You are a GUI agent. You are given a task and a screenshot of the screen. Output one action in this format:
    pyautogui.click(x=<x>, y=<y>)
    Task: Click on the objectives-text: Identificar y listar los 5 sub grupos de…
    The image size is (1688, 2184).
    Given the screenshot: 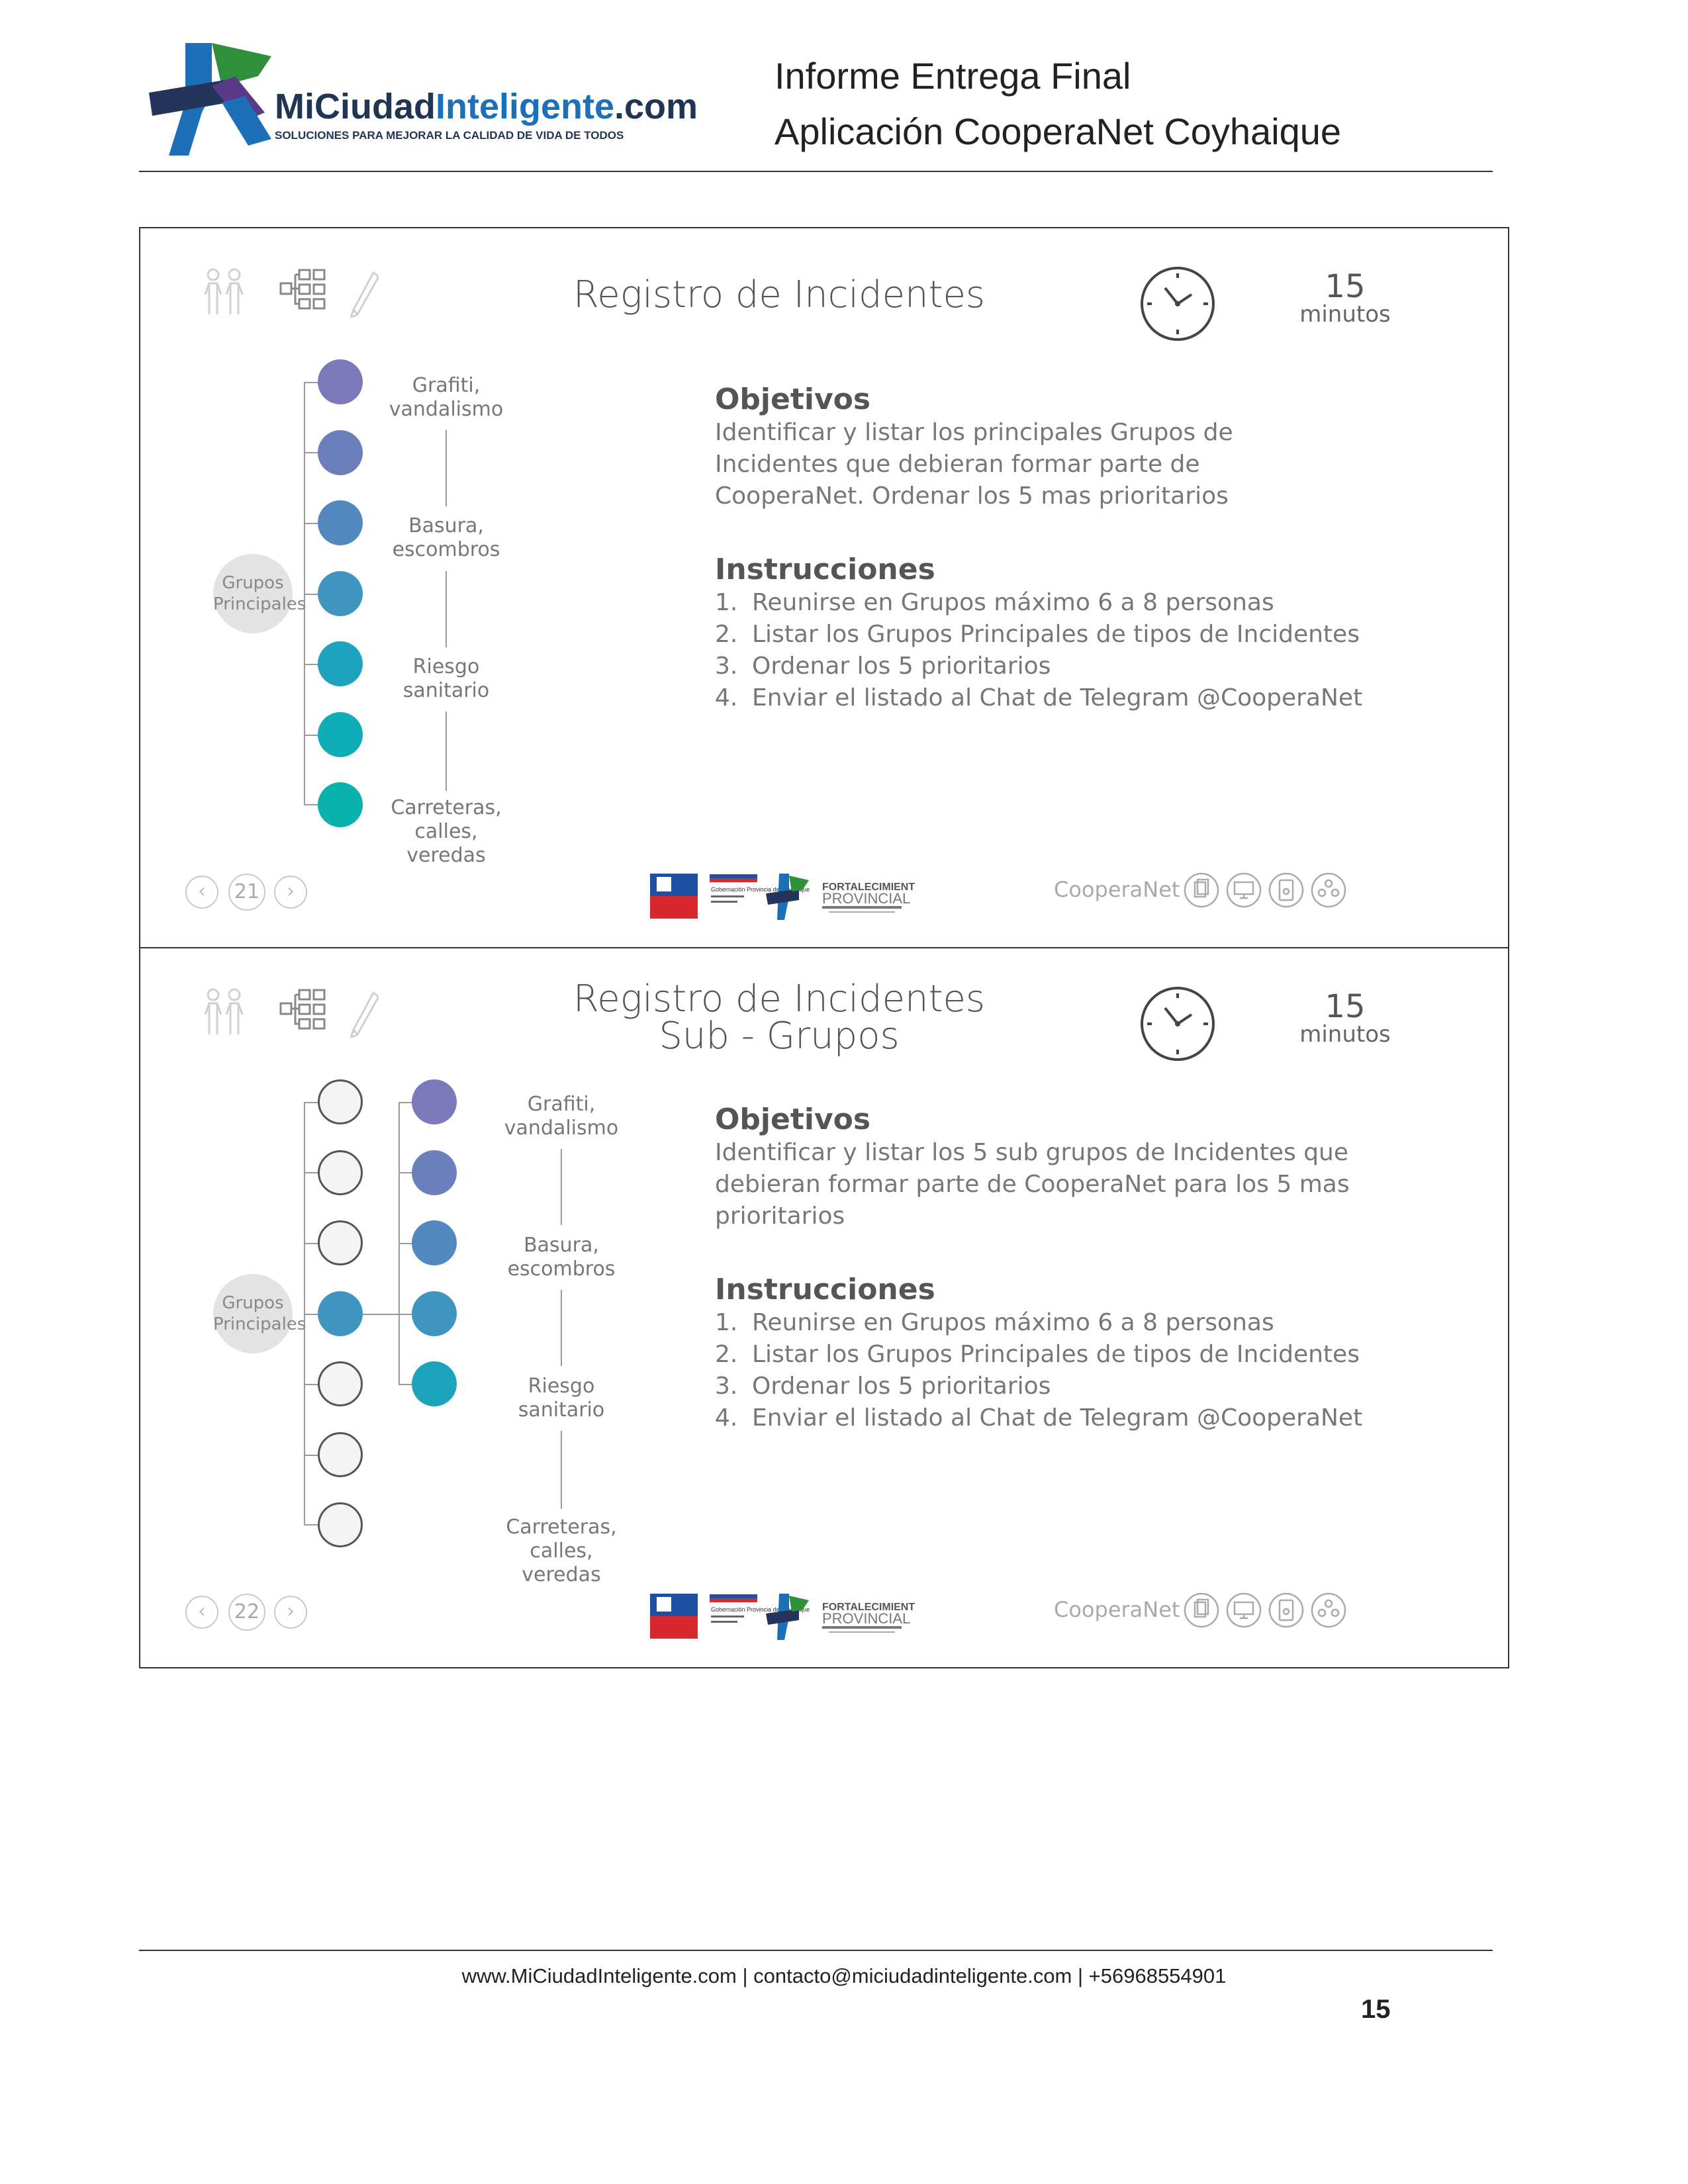 What is the action you would take?
    pyautogui.click(x=1032, y=1184)
    